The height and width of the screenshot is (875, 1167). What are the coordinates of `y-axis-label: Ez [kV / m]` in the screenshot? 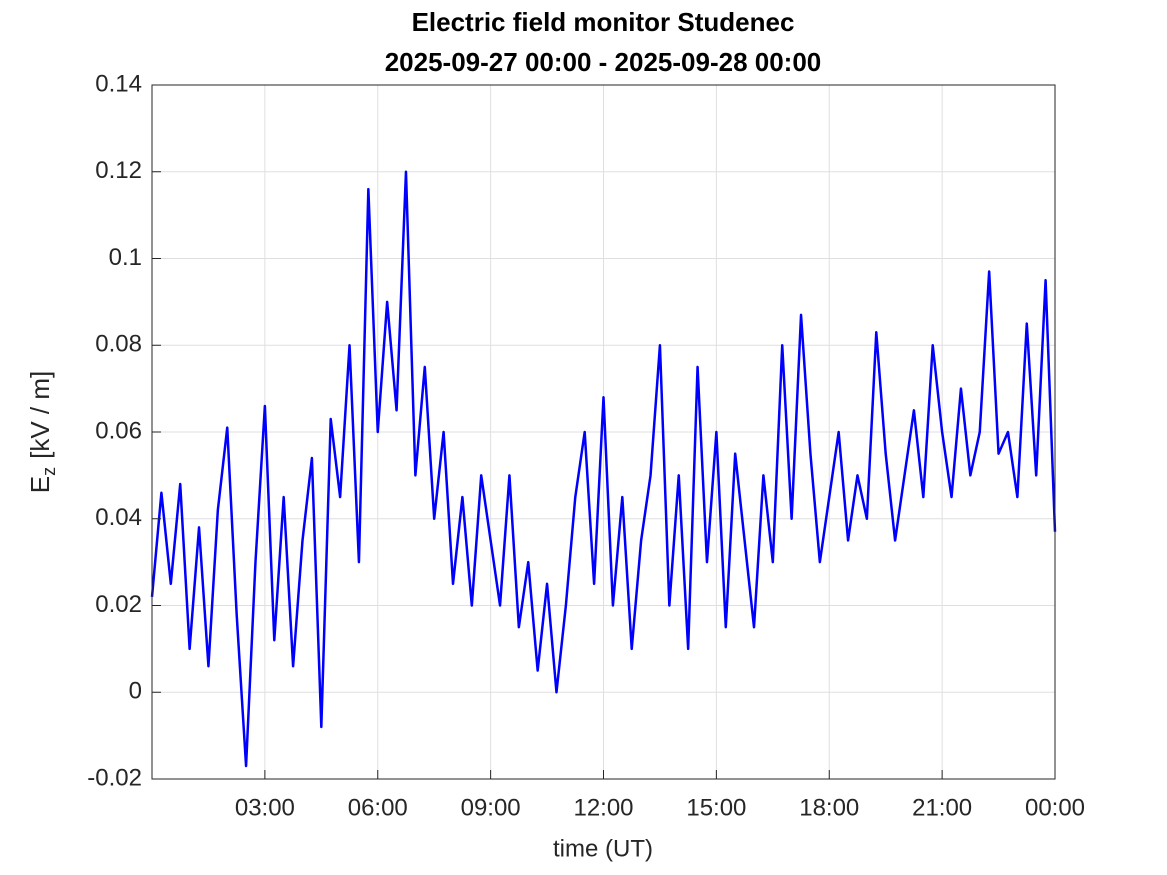 It's located at (42, 432).